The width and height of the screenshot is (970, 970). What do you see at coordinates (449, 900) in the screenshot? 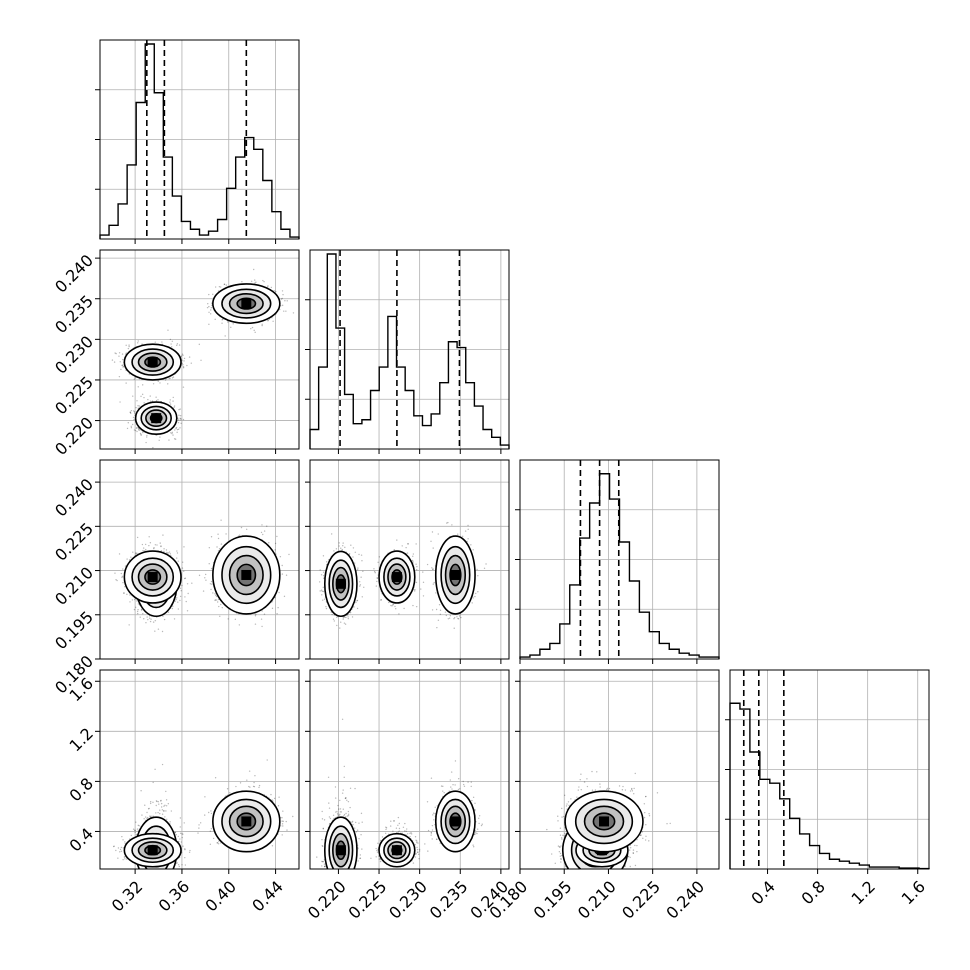
I see `x-tick-label: 0.235` at bounding box center [449, 900].